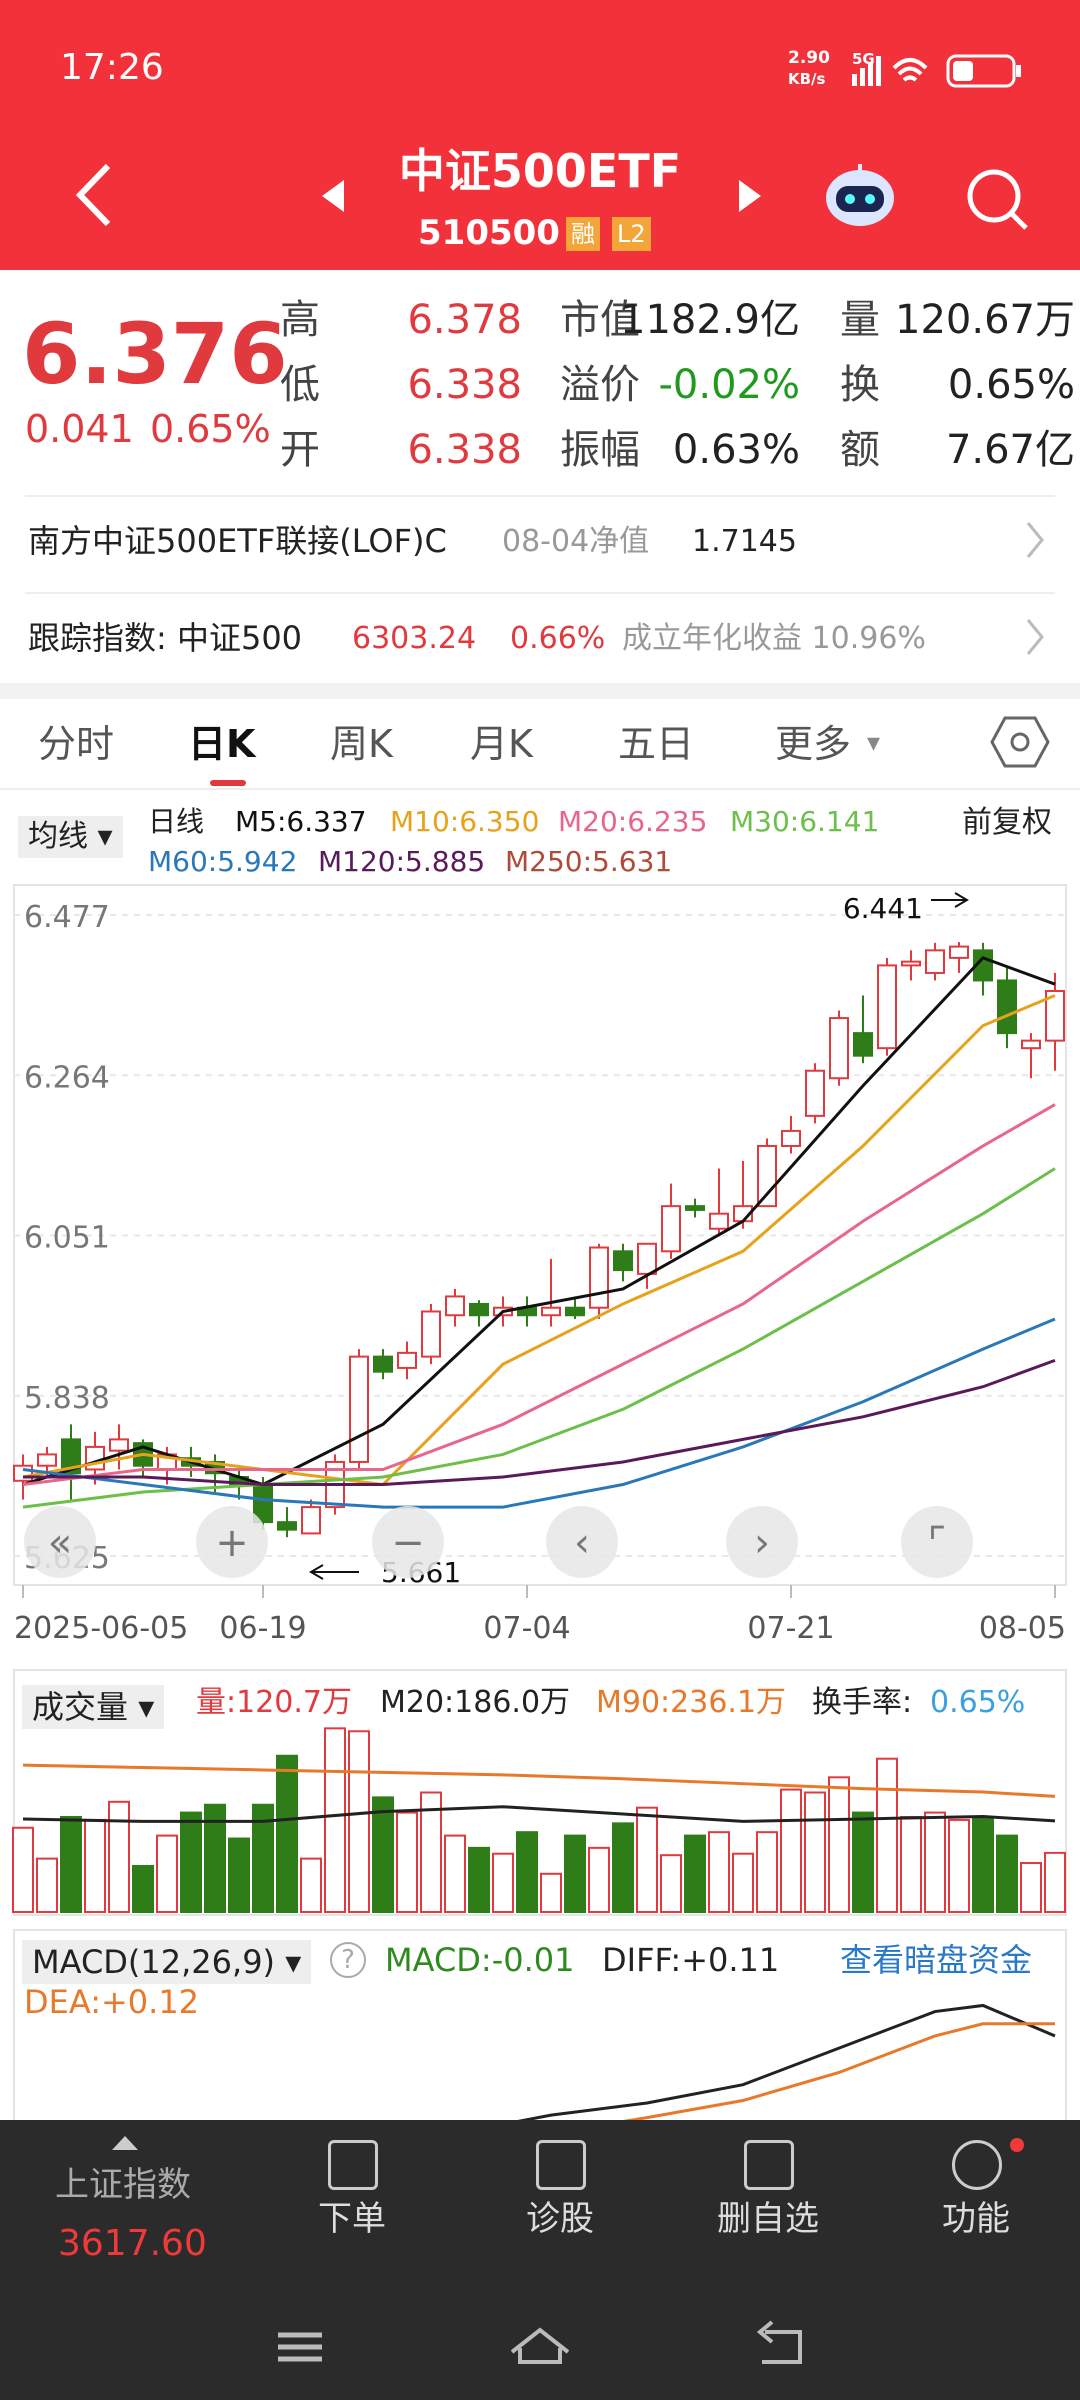 Image resolution: width=1080 pixels, height=2400 pixels. Describe the element at coordinates (76, 744) in the screenshot. I see `tab: 分时` at that location.